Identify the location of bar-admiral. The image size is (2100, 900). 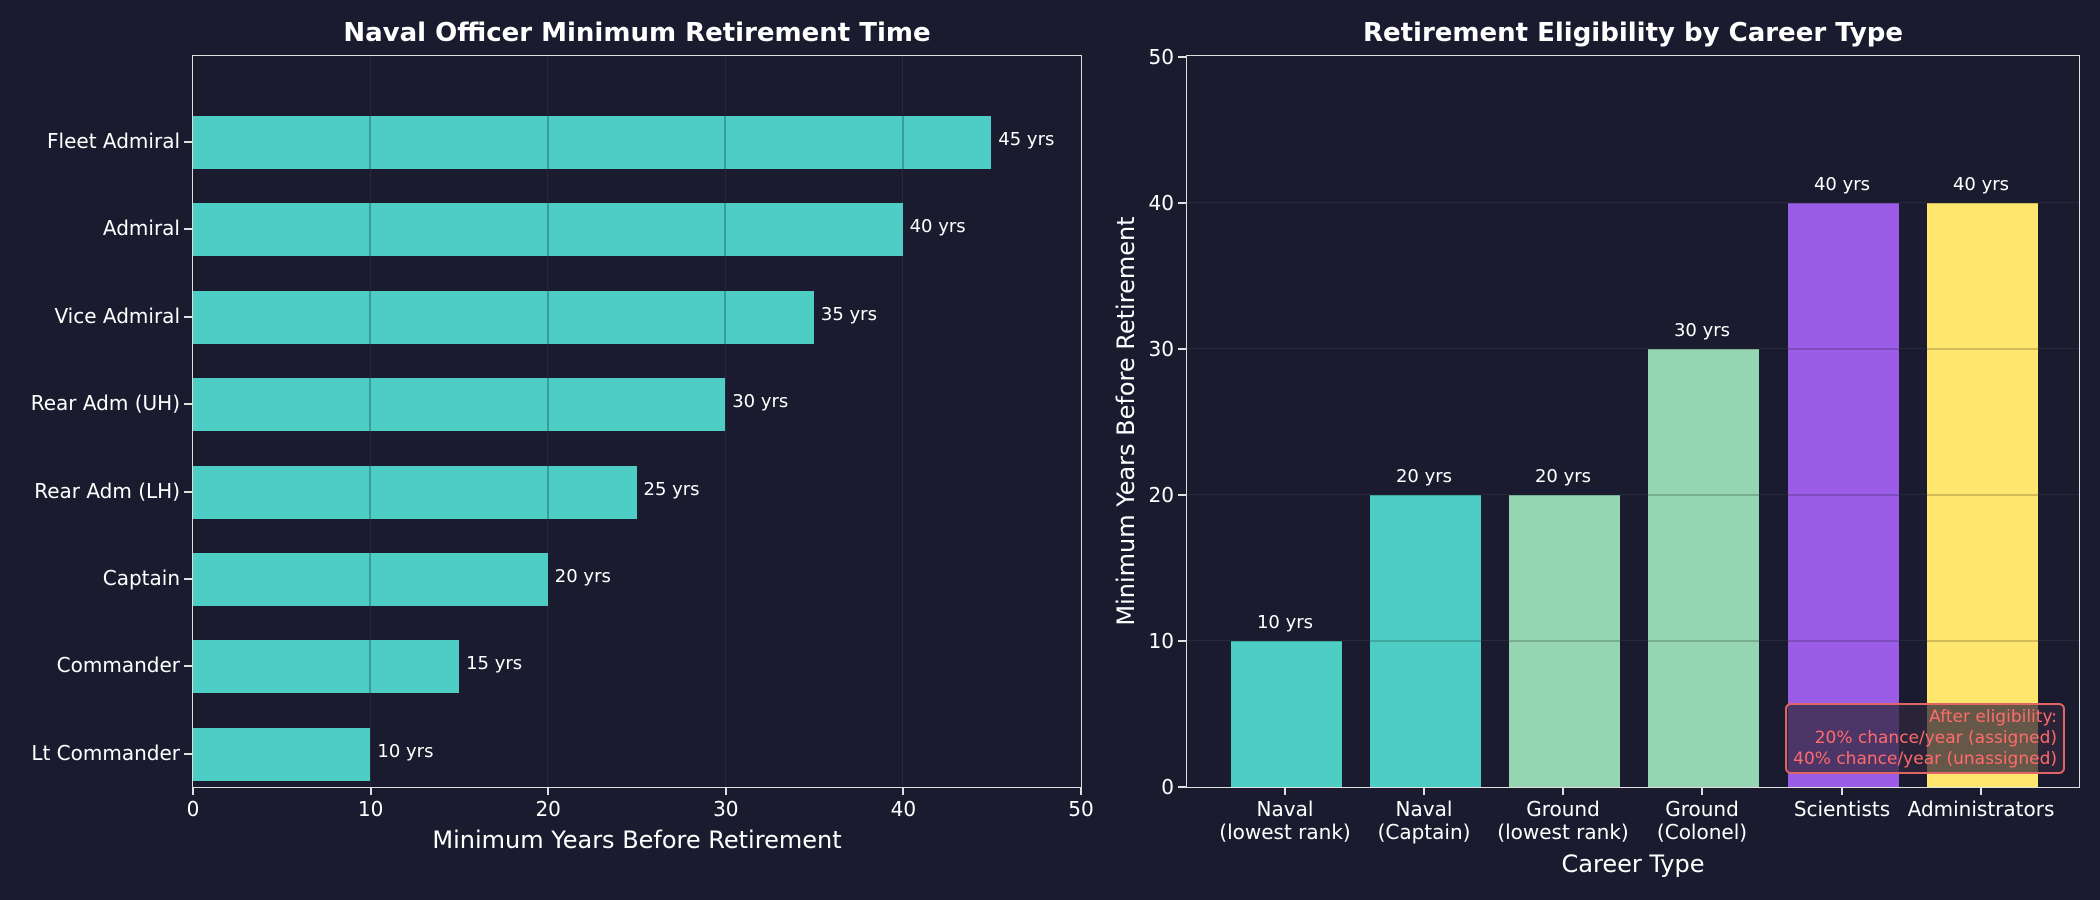
(548, 230).